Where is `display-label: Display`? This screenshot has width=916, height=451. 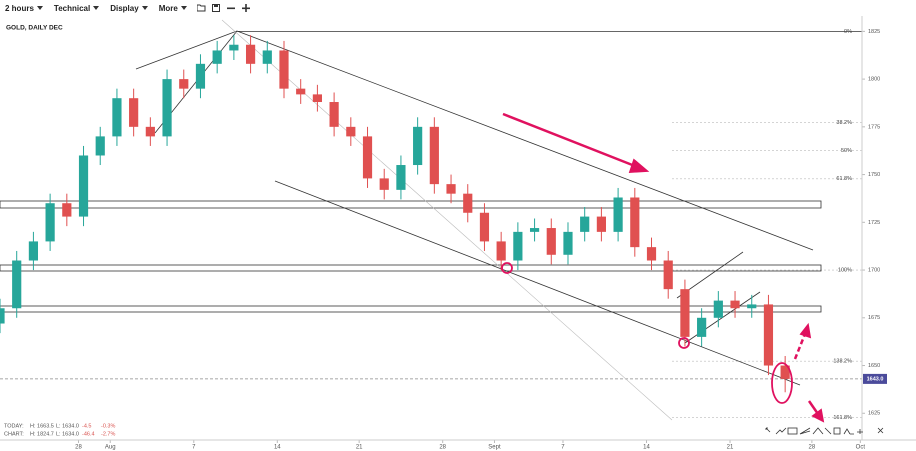
display-label: Display is located at coordinates (124, 8).